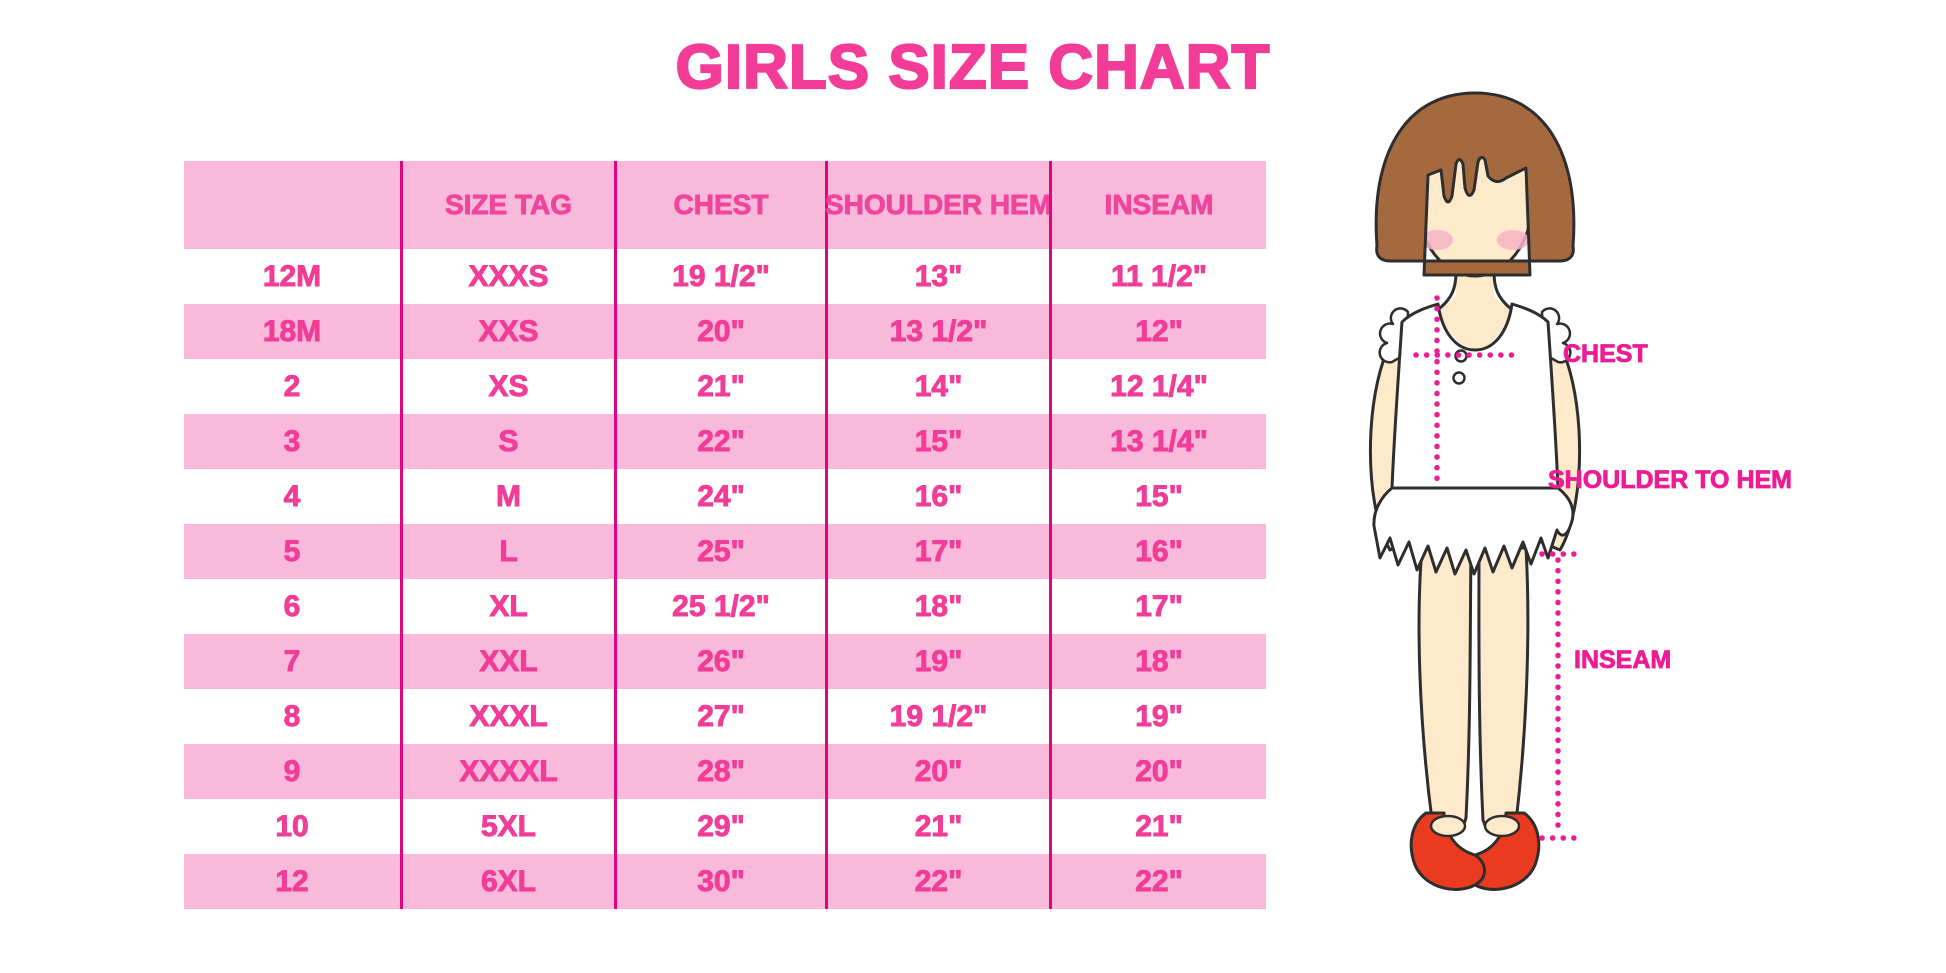  What do you see at coordinates (507, 771) in the screenshot?
I see `table-cell: XXXXL` at bounding box center [507, 771].